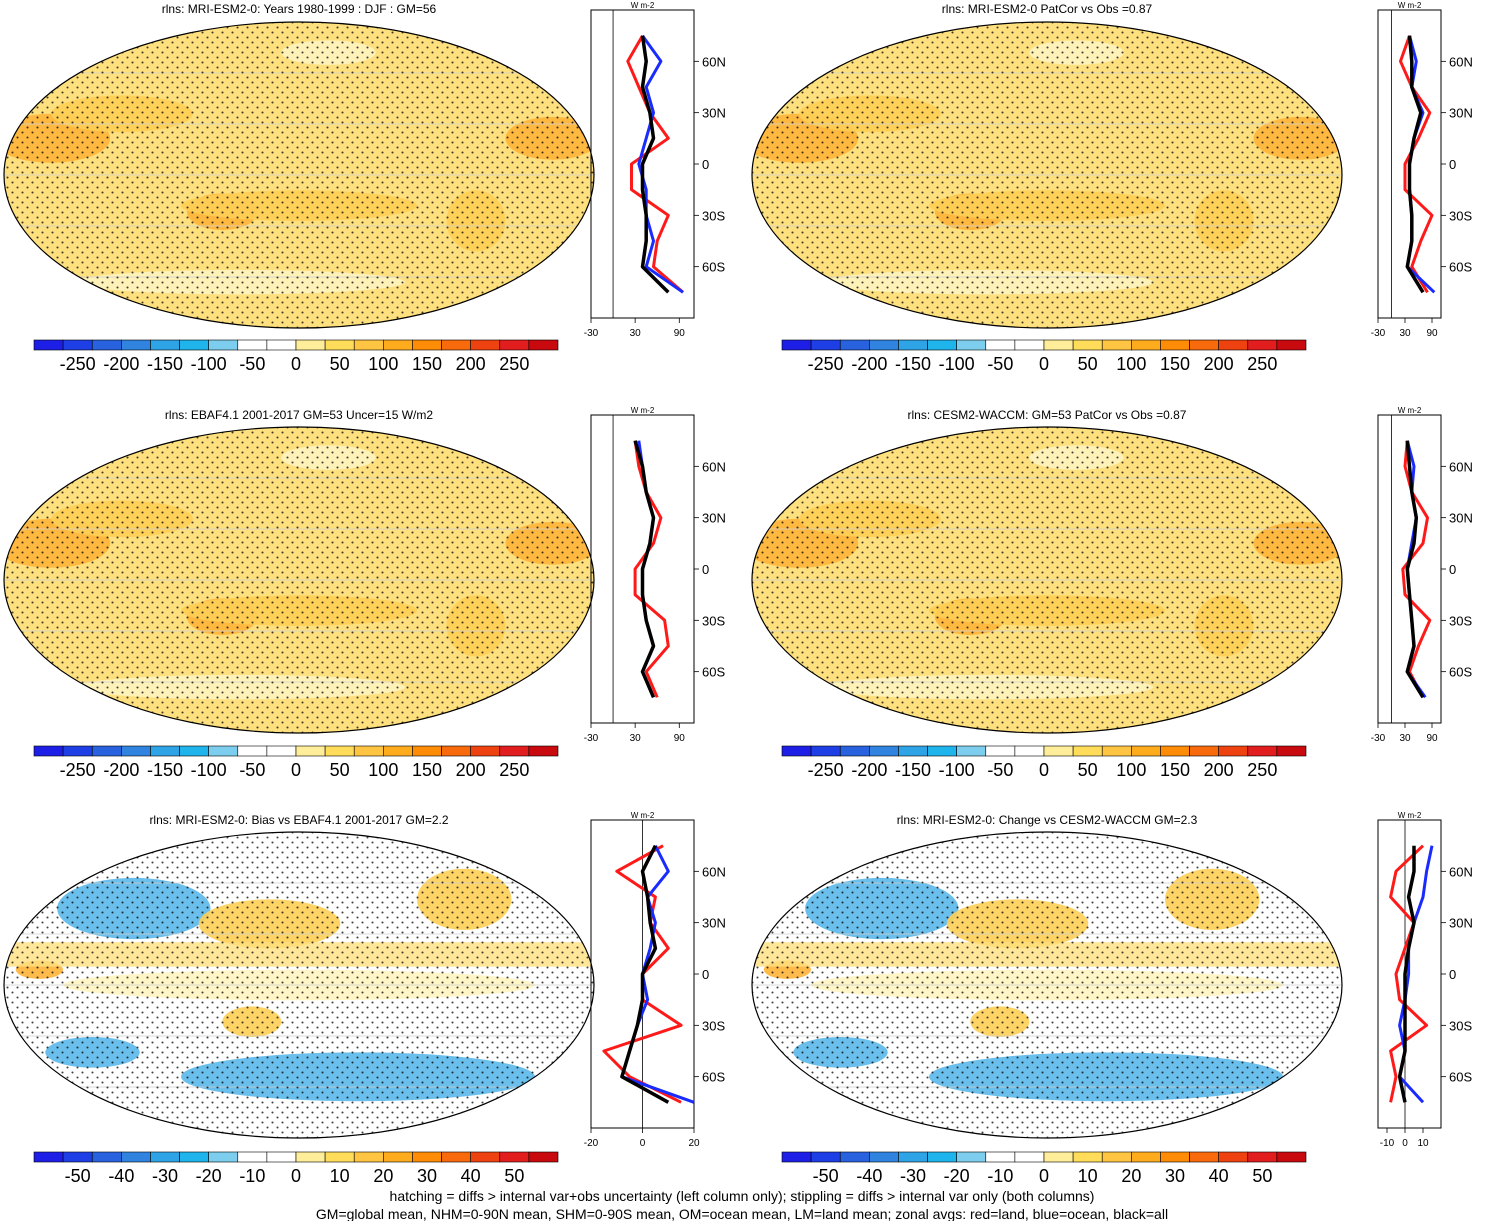 Image resolution: width=1485 pixels, height=1221 pixels. What do you see at coordinates (1044, 1176) in the screenshot?
I see `colorbar-label: 0` at bounding box center [1044, 1176].